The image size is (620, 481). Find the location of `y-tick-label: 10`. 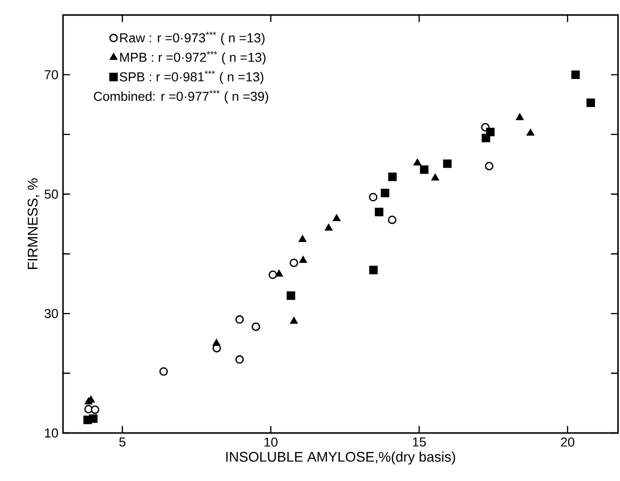

y-tick-label: 10 is located at coordinates (51, 433).